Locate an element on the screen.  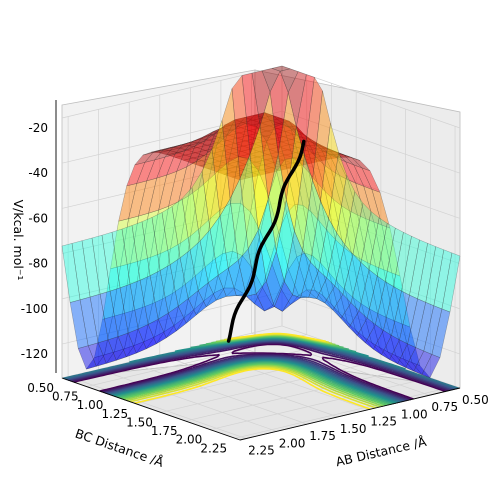
y-tick-label: 0.75 is located at coordinates (65, 397).